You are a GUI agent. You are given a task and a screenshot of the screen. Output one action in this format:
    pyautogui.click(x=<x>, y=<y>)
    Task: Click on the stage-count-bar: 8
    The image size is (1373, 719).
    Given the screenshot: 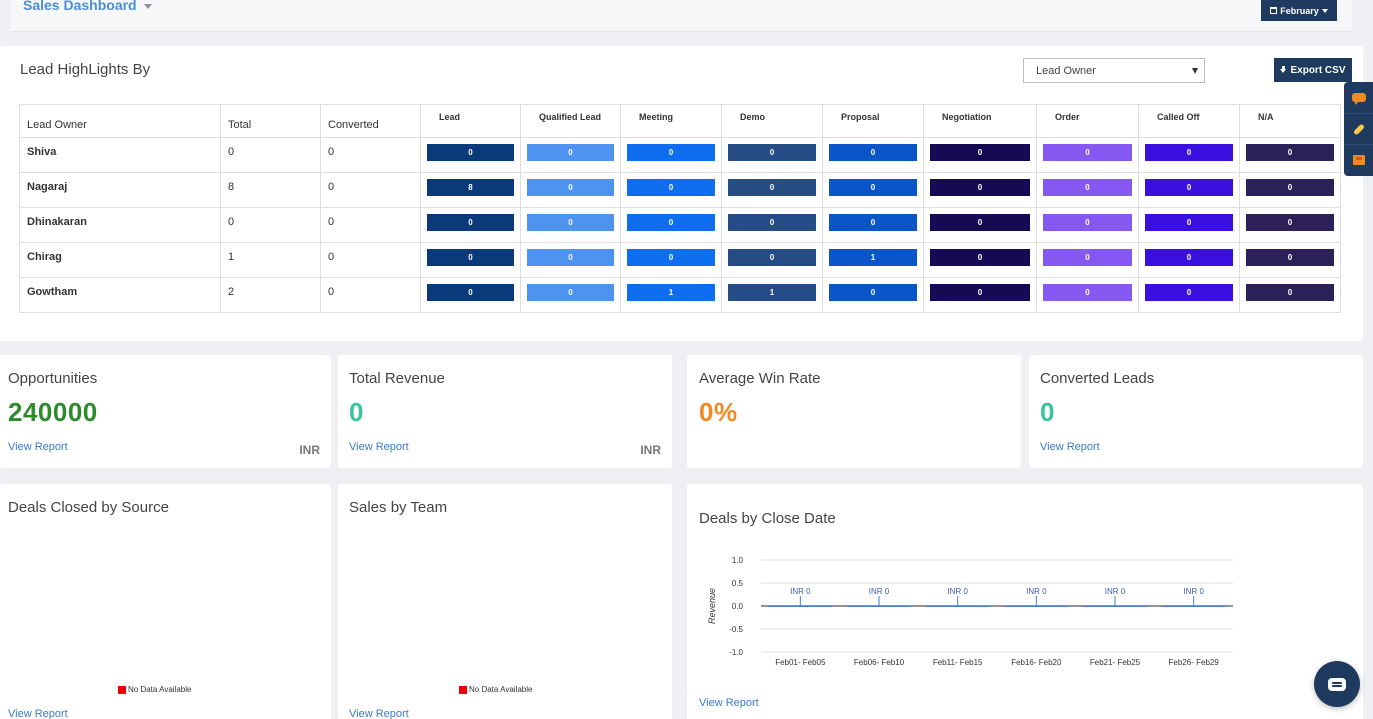 What is the action you would take?
    pyautogui.click(x=470, y=187)
    